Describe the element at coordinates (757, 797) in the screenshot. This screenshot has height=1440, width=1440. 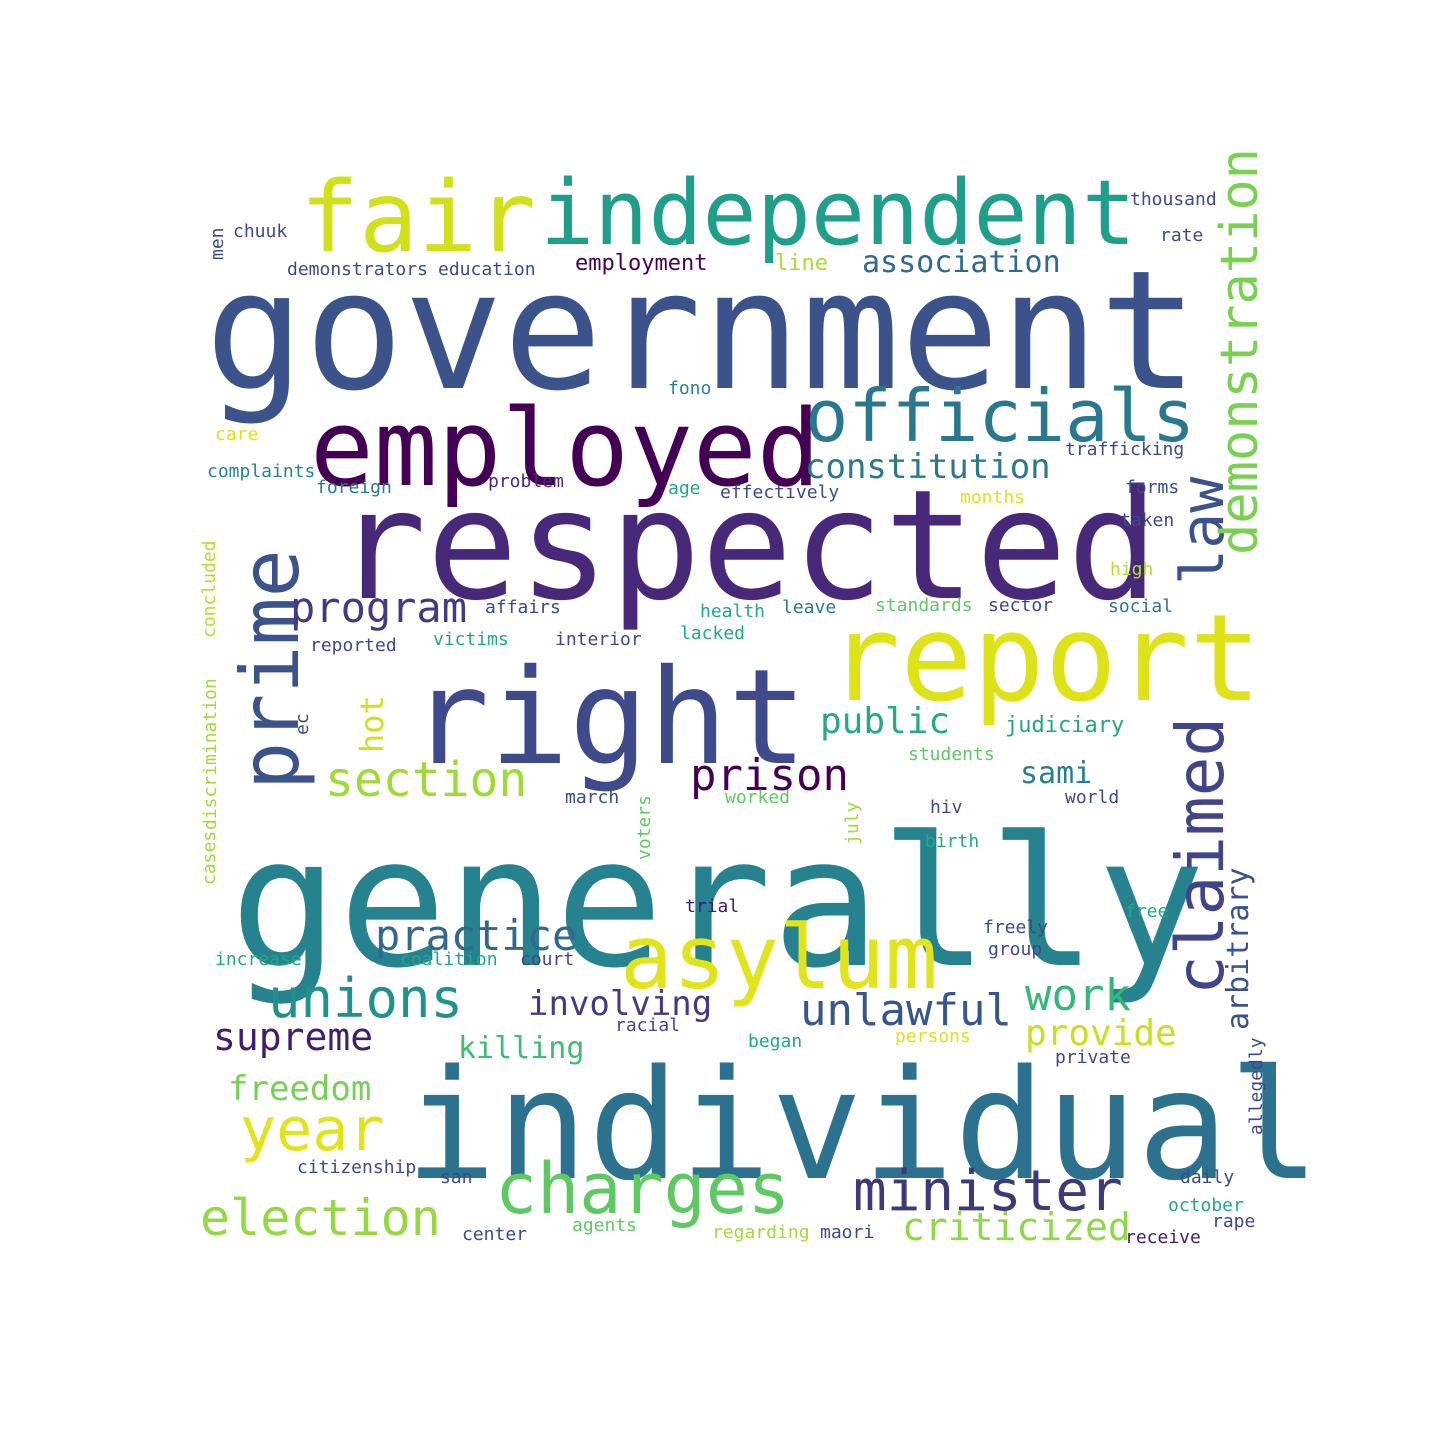
I see `word-worked: worked` at that location.